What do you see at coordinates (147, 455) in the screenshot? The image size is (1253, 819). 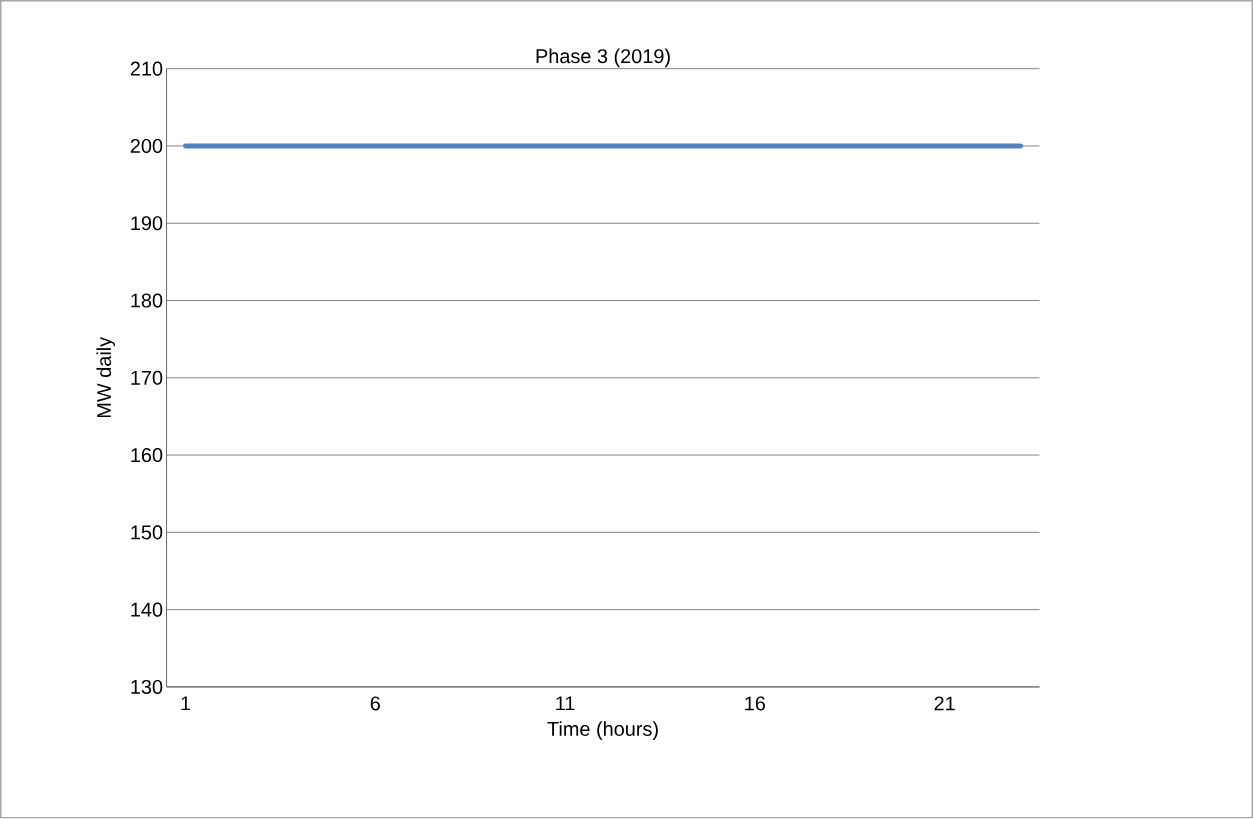 I see `y-tick-label: 160` at bounding box center [147, 455].